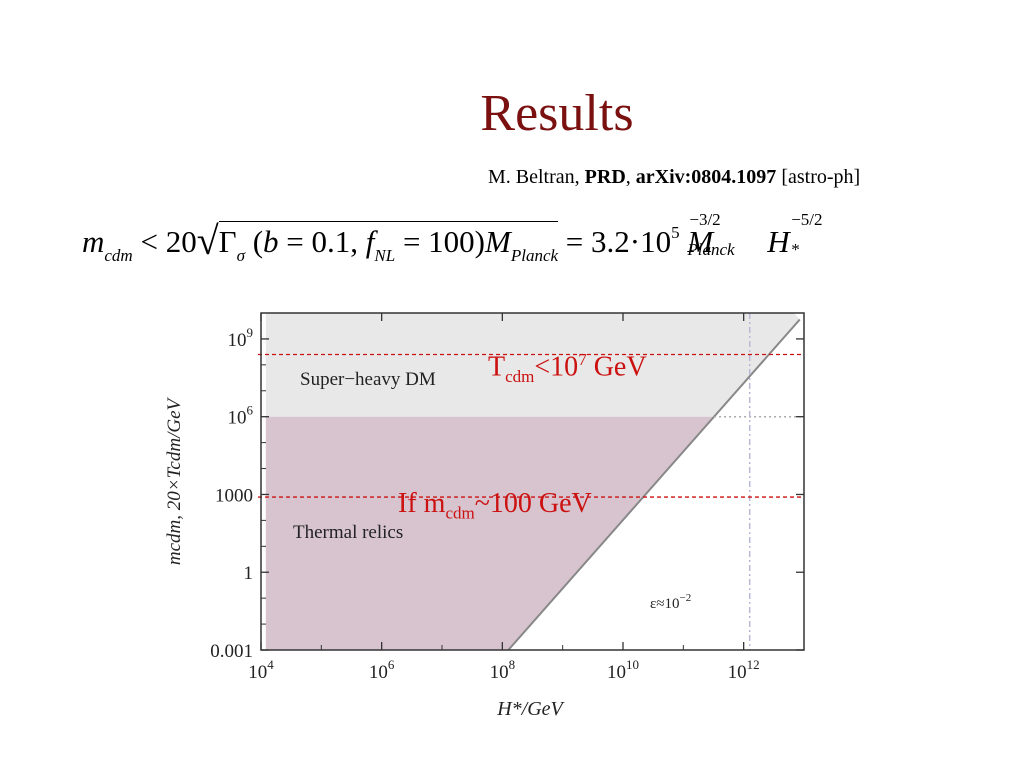 The height and width of the screenshot is (768, 1024). I want to click on eq-h: H −5/2 *, so click(794, 235).